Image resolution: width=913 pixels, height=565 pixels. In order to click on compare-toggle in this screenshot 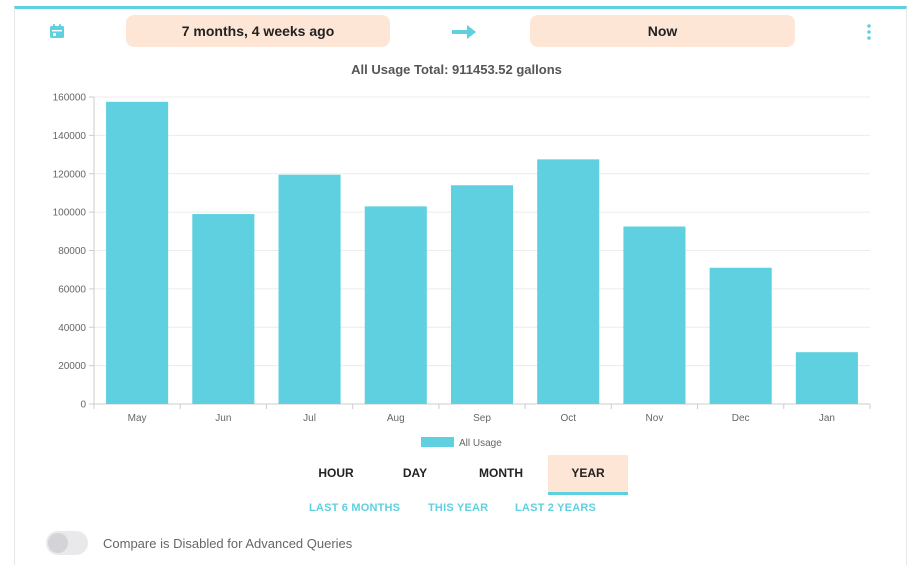, I will do `click(67, 543)`.